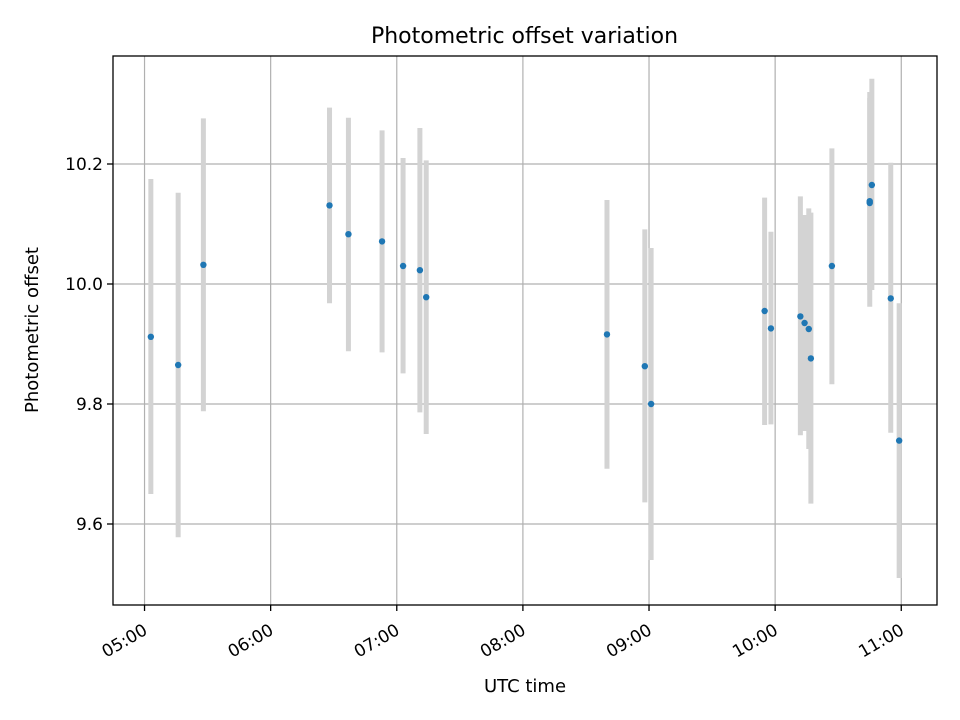 This screenshot has height=720, width=960. I want to click on y-axis-label: Photometric offset, so click(32, 330).